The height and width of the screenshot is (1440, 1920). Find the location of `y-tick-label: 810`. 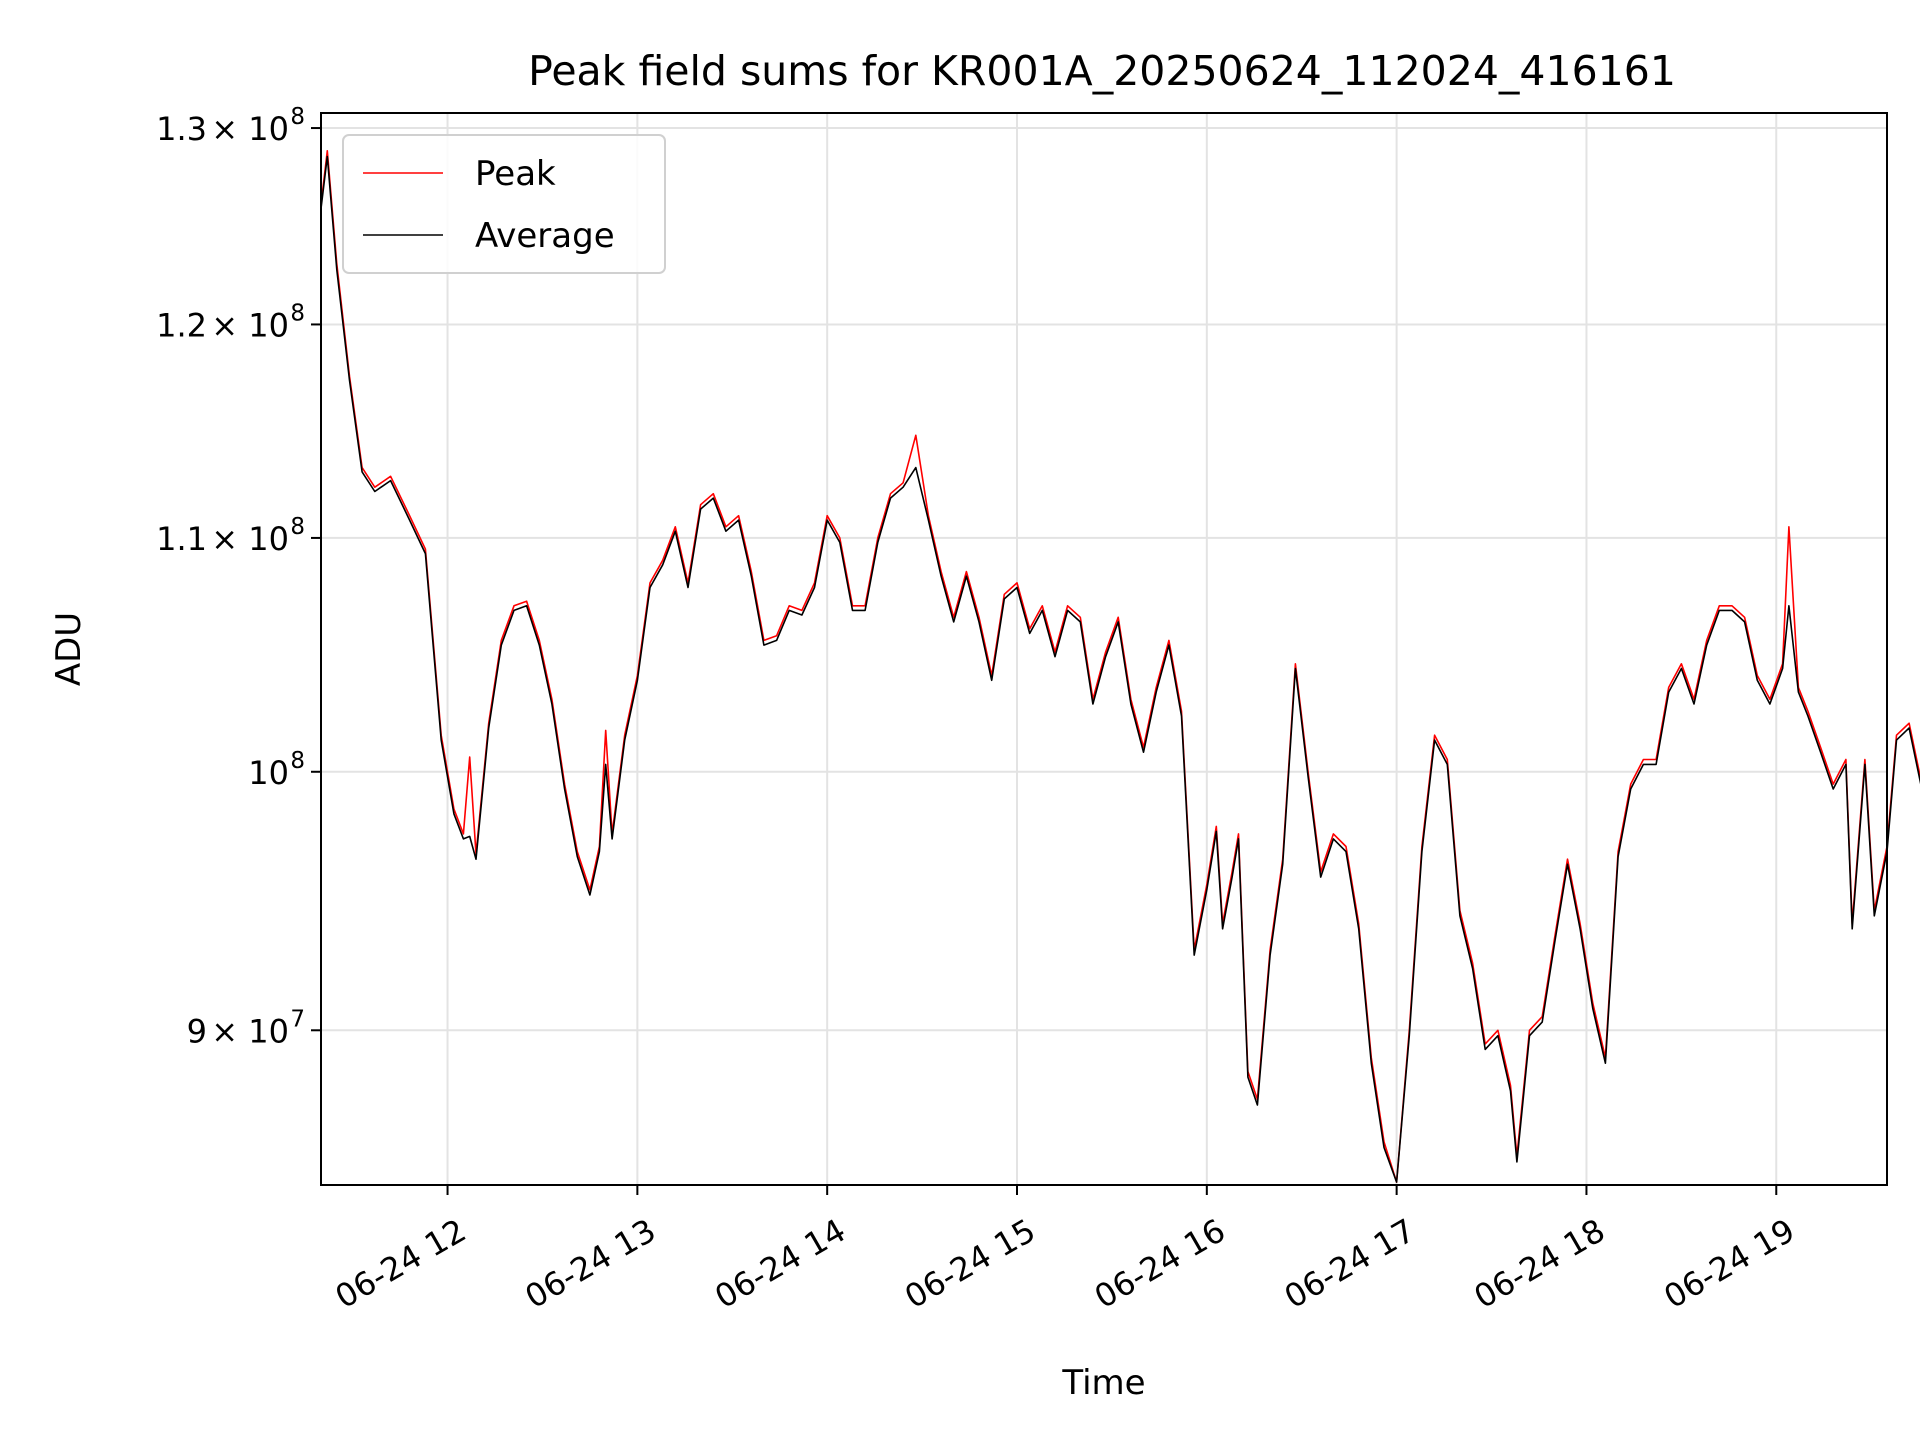

y-tick-label: 810 is located at coordinates (276, 770).